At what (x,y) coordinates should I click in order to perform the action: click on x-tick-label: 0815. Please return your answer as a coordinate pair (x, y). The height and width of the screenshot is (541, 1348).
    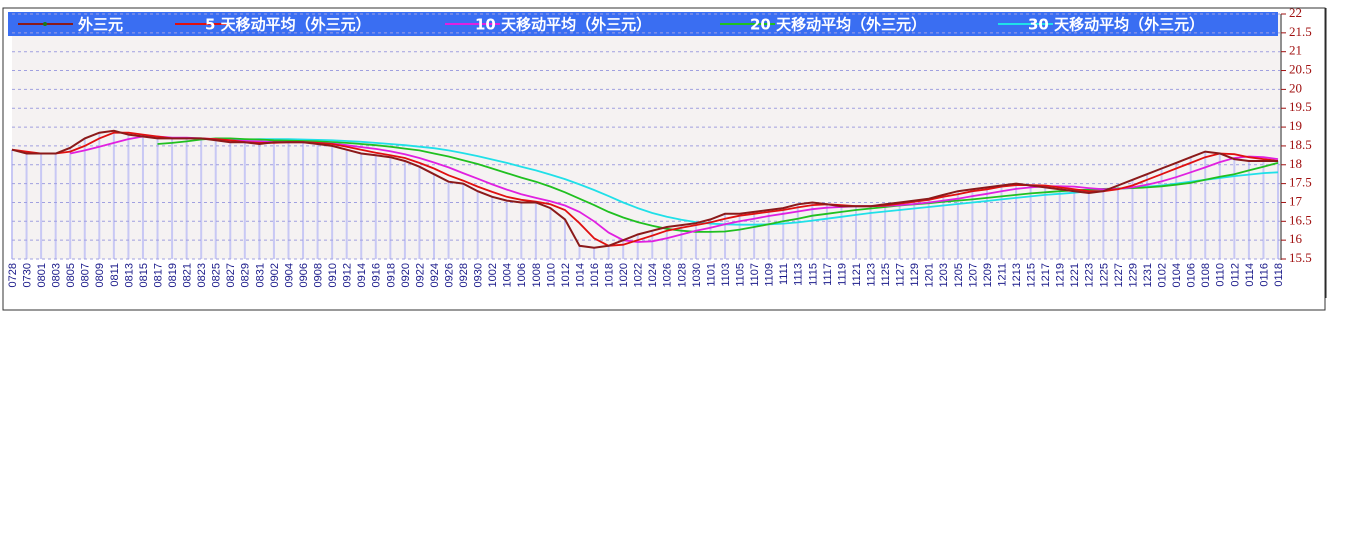
    Looking at the image, I should click on (144, 275).